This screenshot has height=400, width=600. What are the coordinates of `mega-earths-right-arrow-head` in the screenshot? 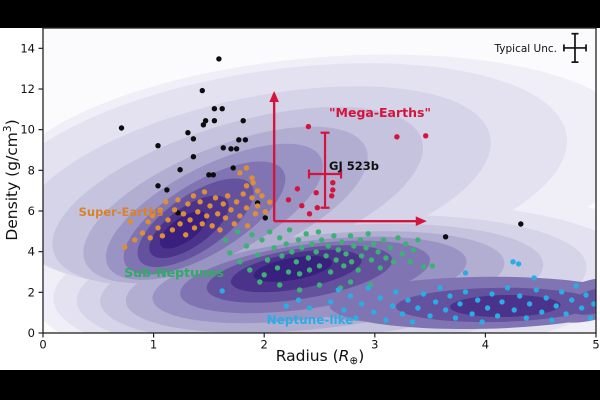 It's located at (421, 221).